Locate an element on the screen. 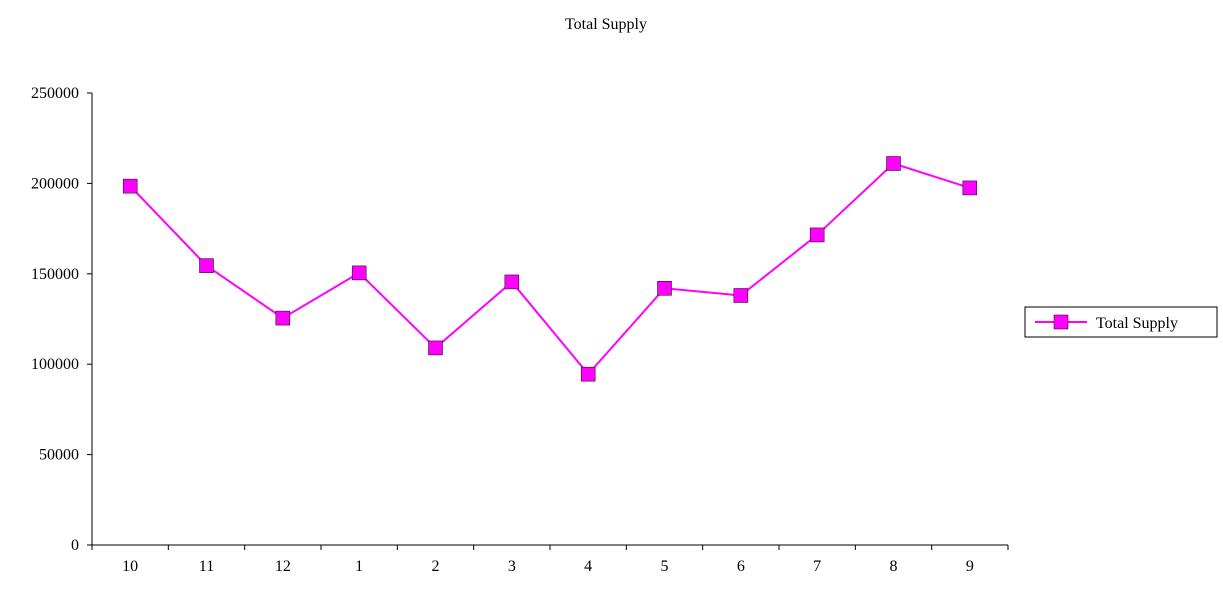 Image resolution: width=1223 pixels, height=589 pixels. x-tick-label: 11 is located at coordinates (206, 566).